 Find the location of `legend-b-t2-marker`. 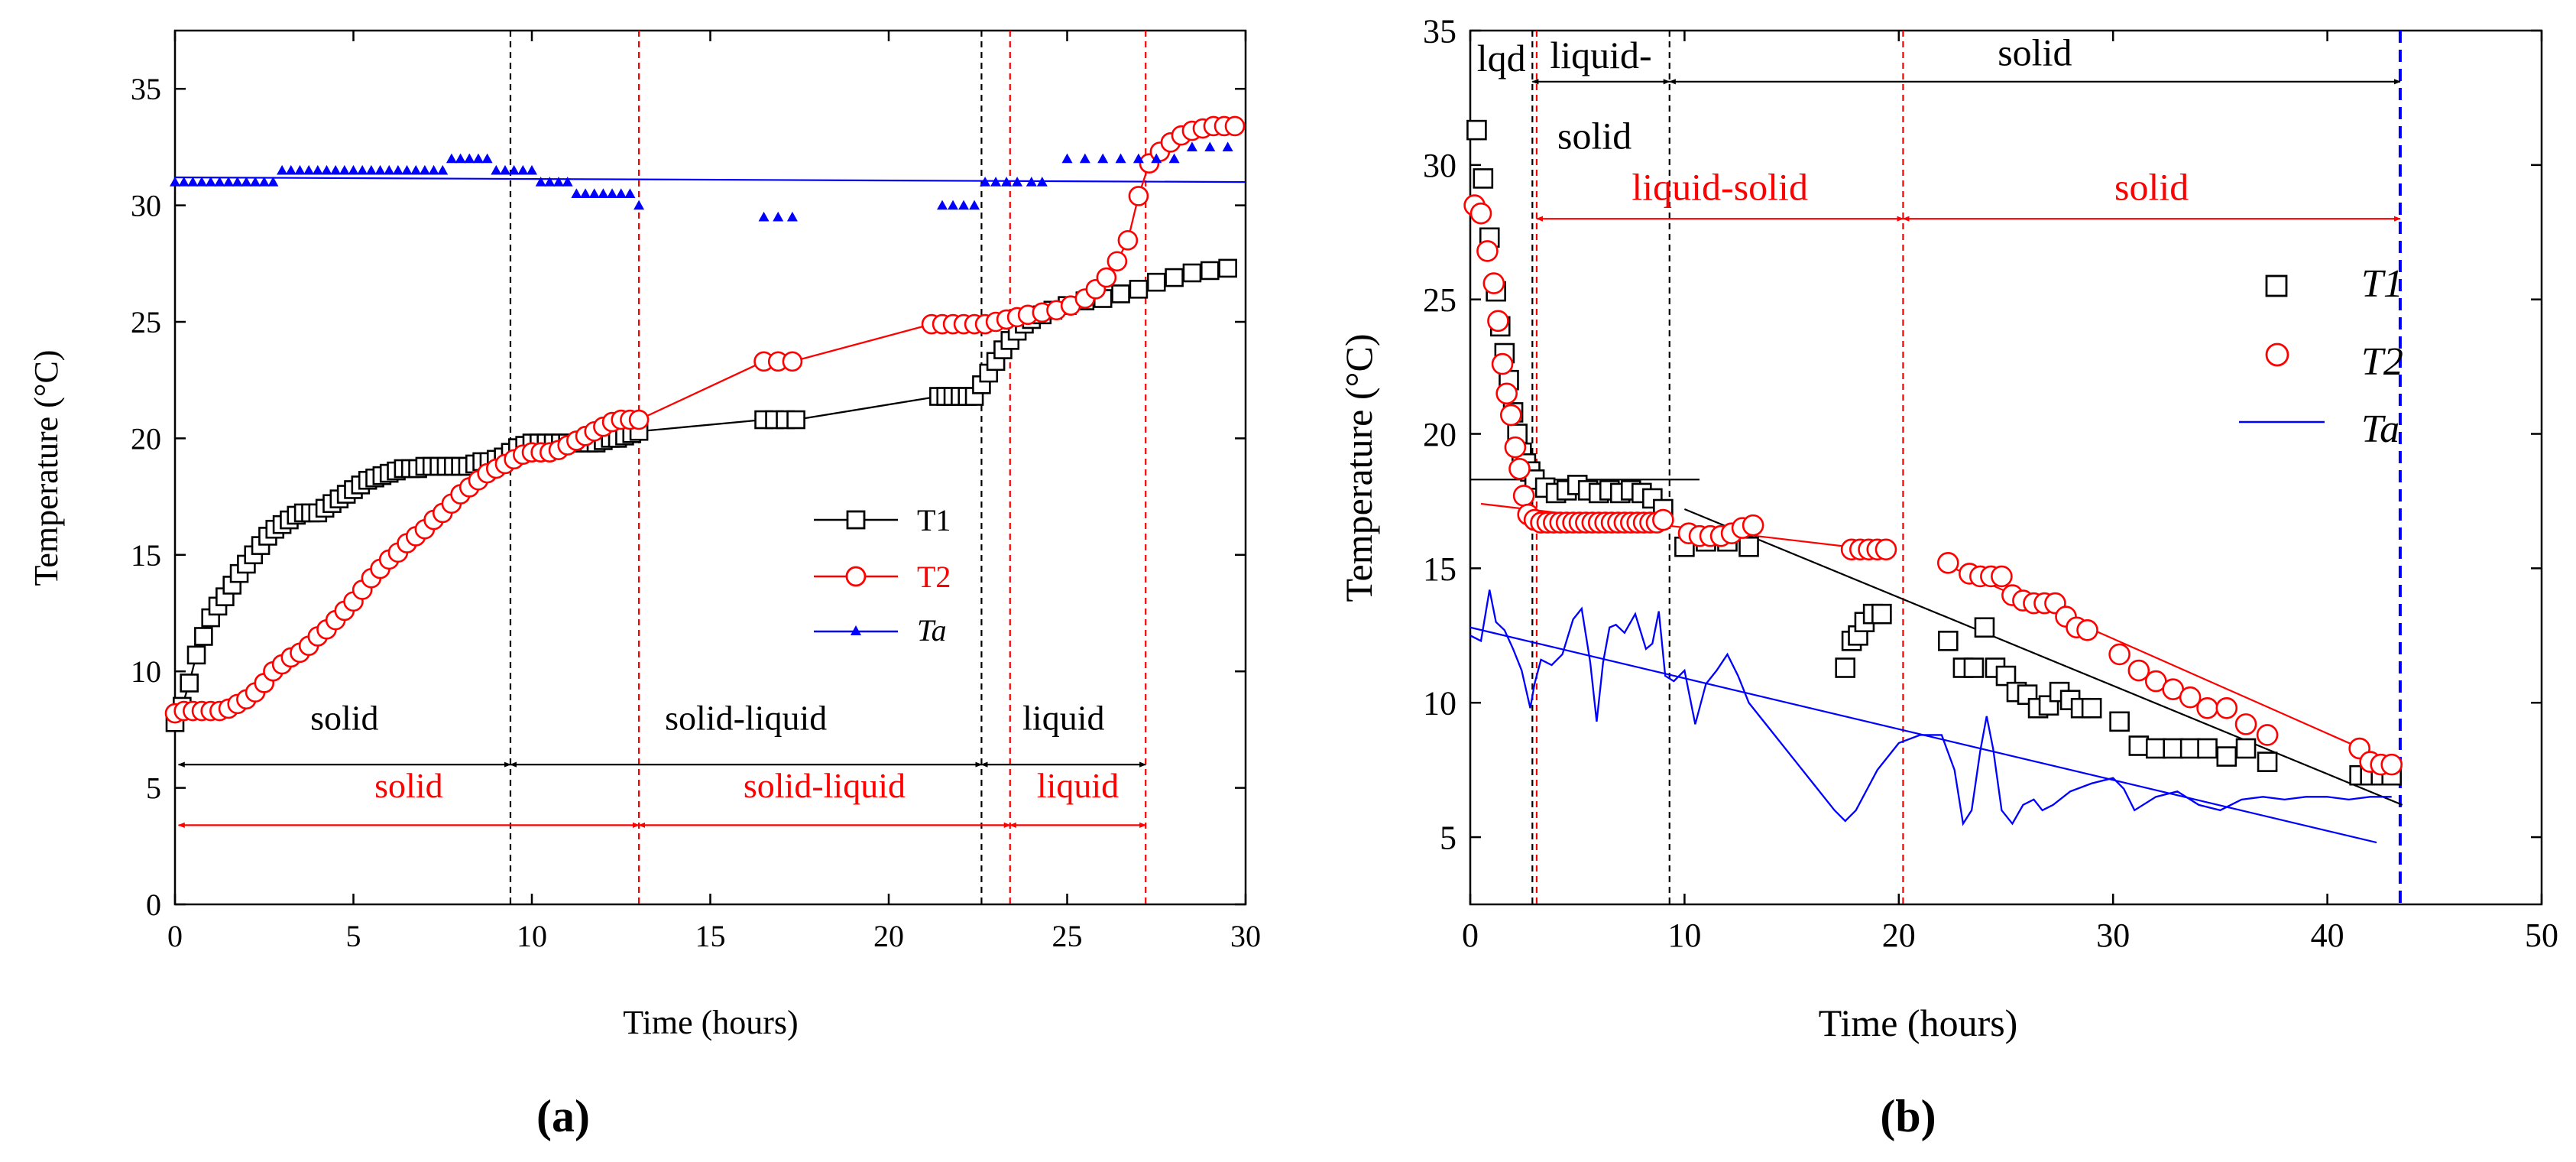

legend-b-t2-marker is located at coordinates (2277, 354).